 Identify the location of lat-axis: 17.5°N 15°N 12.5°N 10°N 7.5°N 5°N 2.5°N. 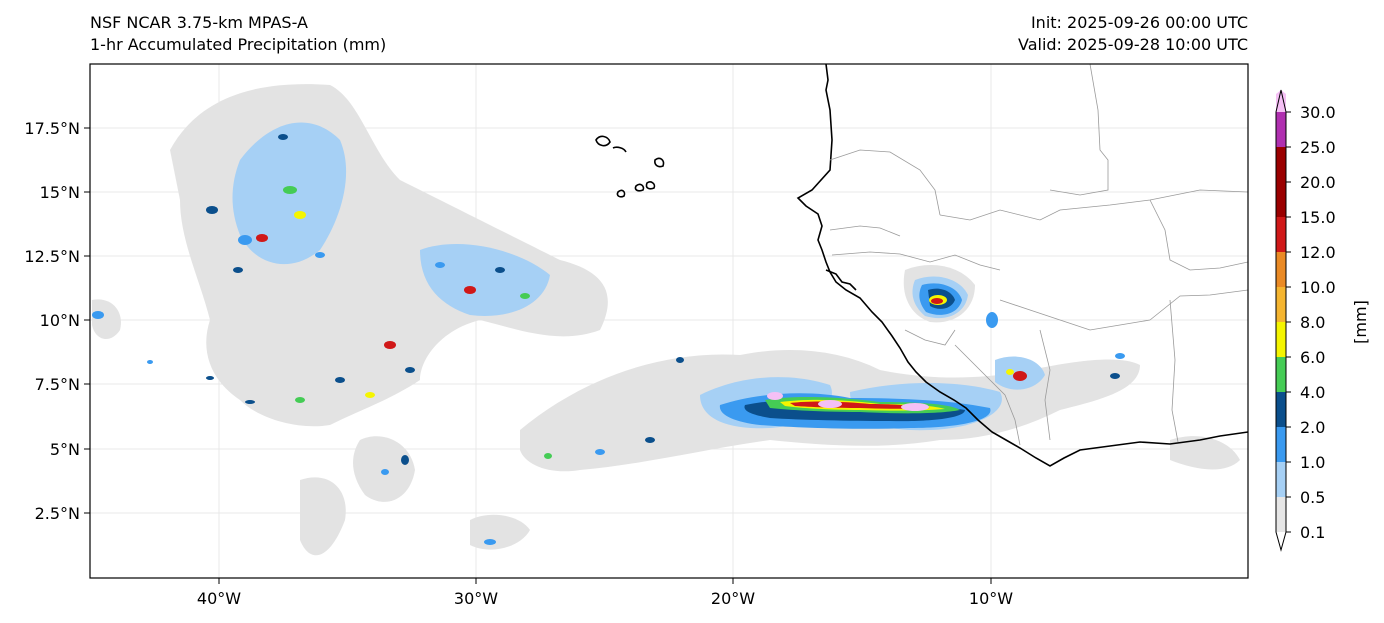
(57, 321).